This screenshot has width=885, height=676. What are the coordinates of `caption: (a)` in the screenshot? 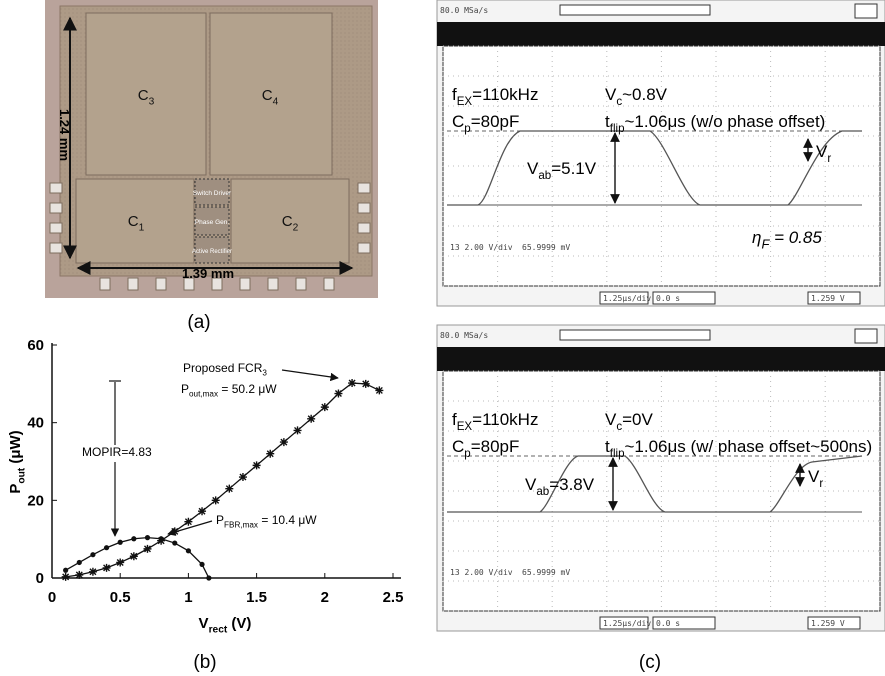 It's located at (198, 322).